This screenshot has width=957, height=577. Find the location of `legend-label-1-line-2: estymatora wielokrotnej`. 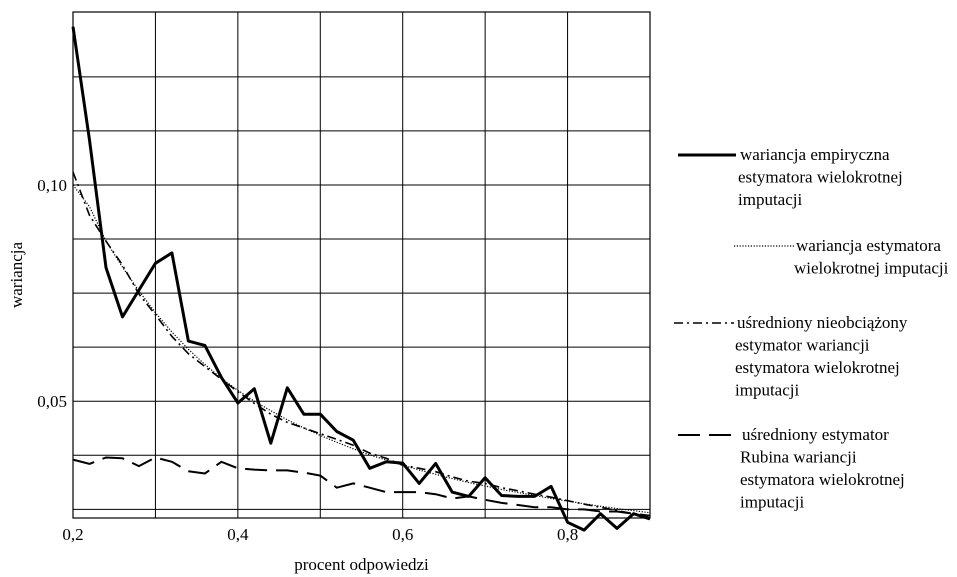

legend-label-1-line-2: estymatora wielokrotnej is located at coordinates (820, 177).